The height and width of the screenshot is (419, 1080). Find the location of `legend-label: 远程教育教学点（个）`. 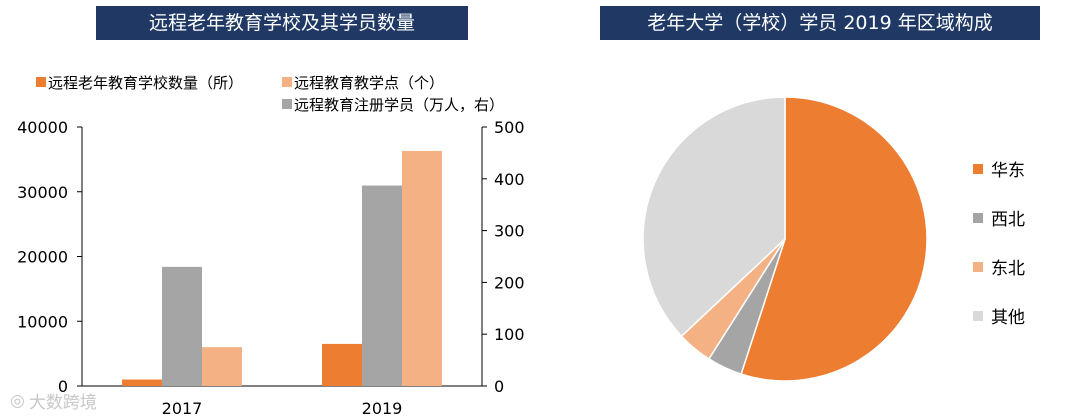

legend-label: 远程教育教学点（个） is located at coordinates (369, 83).